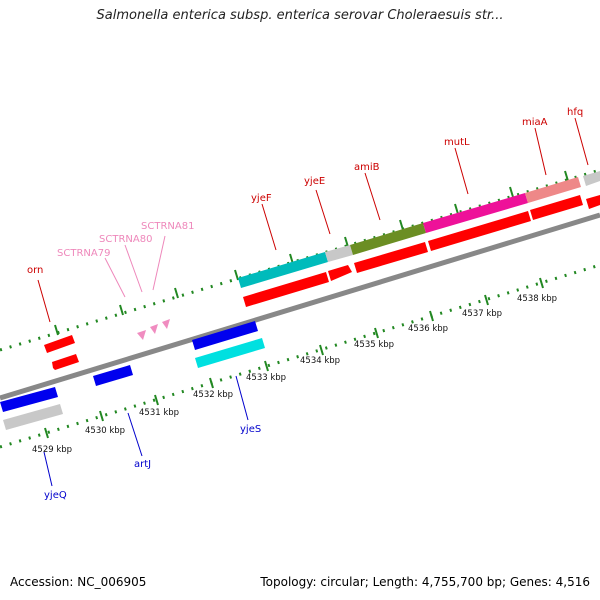 Image resolution: width=600 pixels, height=600 pixels. What do you see at coordinates (556, 207) in the screenshot?
I see `miaA-cds` at bounding box center [556, 207].